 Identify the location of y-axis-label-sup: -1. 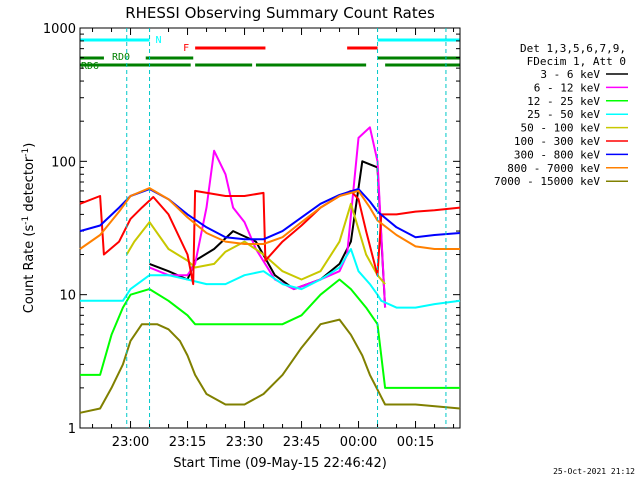
(26, 220).